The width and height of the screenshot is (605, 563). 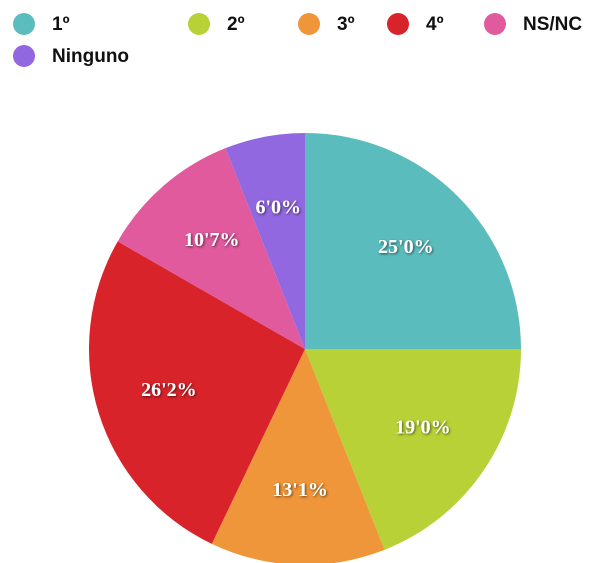 What do you see at coordinates (90, 56) in the screenshot?
I see `legend-label: Ninguno` at bounding box center [90, 56].